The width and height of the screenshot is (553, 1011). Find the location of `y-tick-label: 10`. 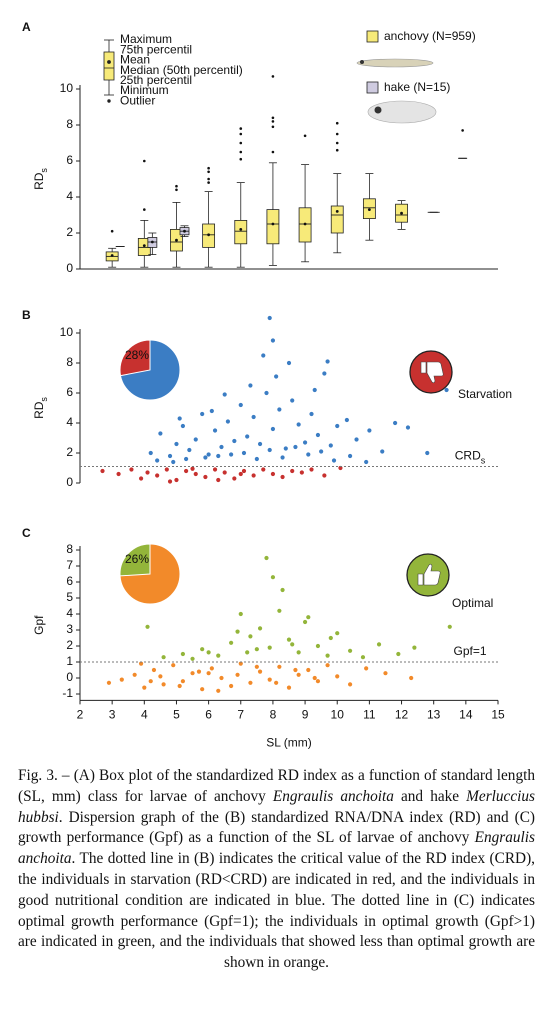

y-tick-label: 10 is located at coordinates (67, 332).